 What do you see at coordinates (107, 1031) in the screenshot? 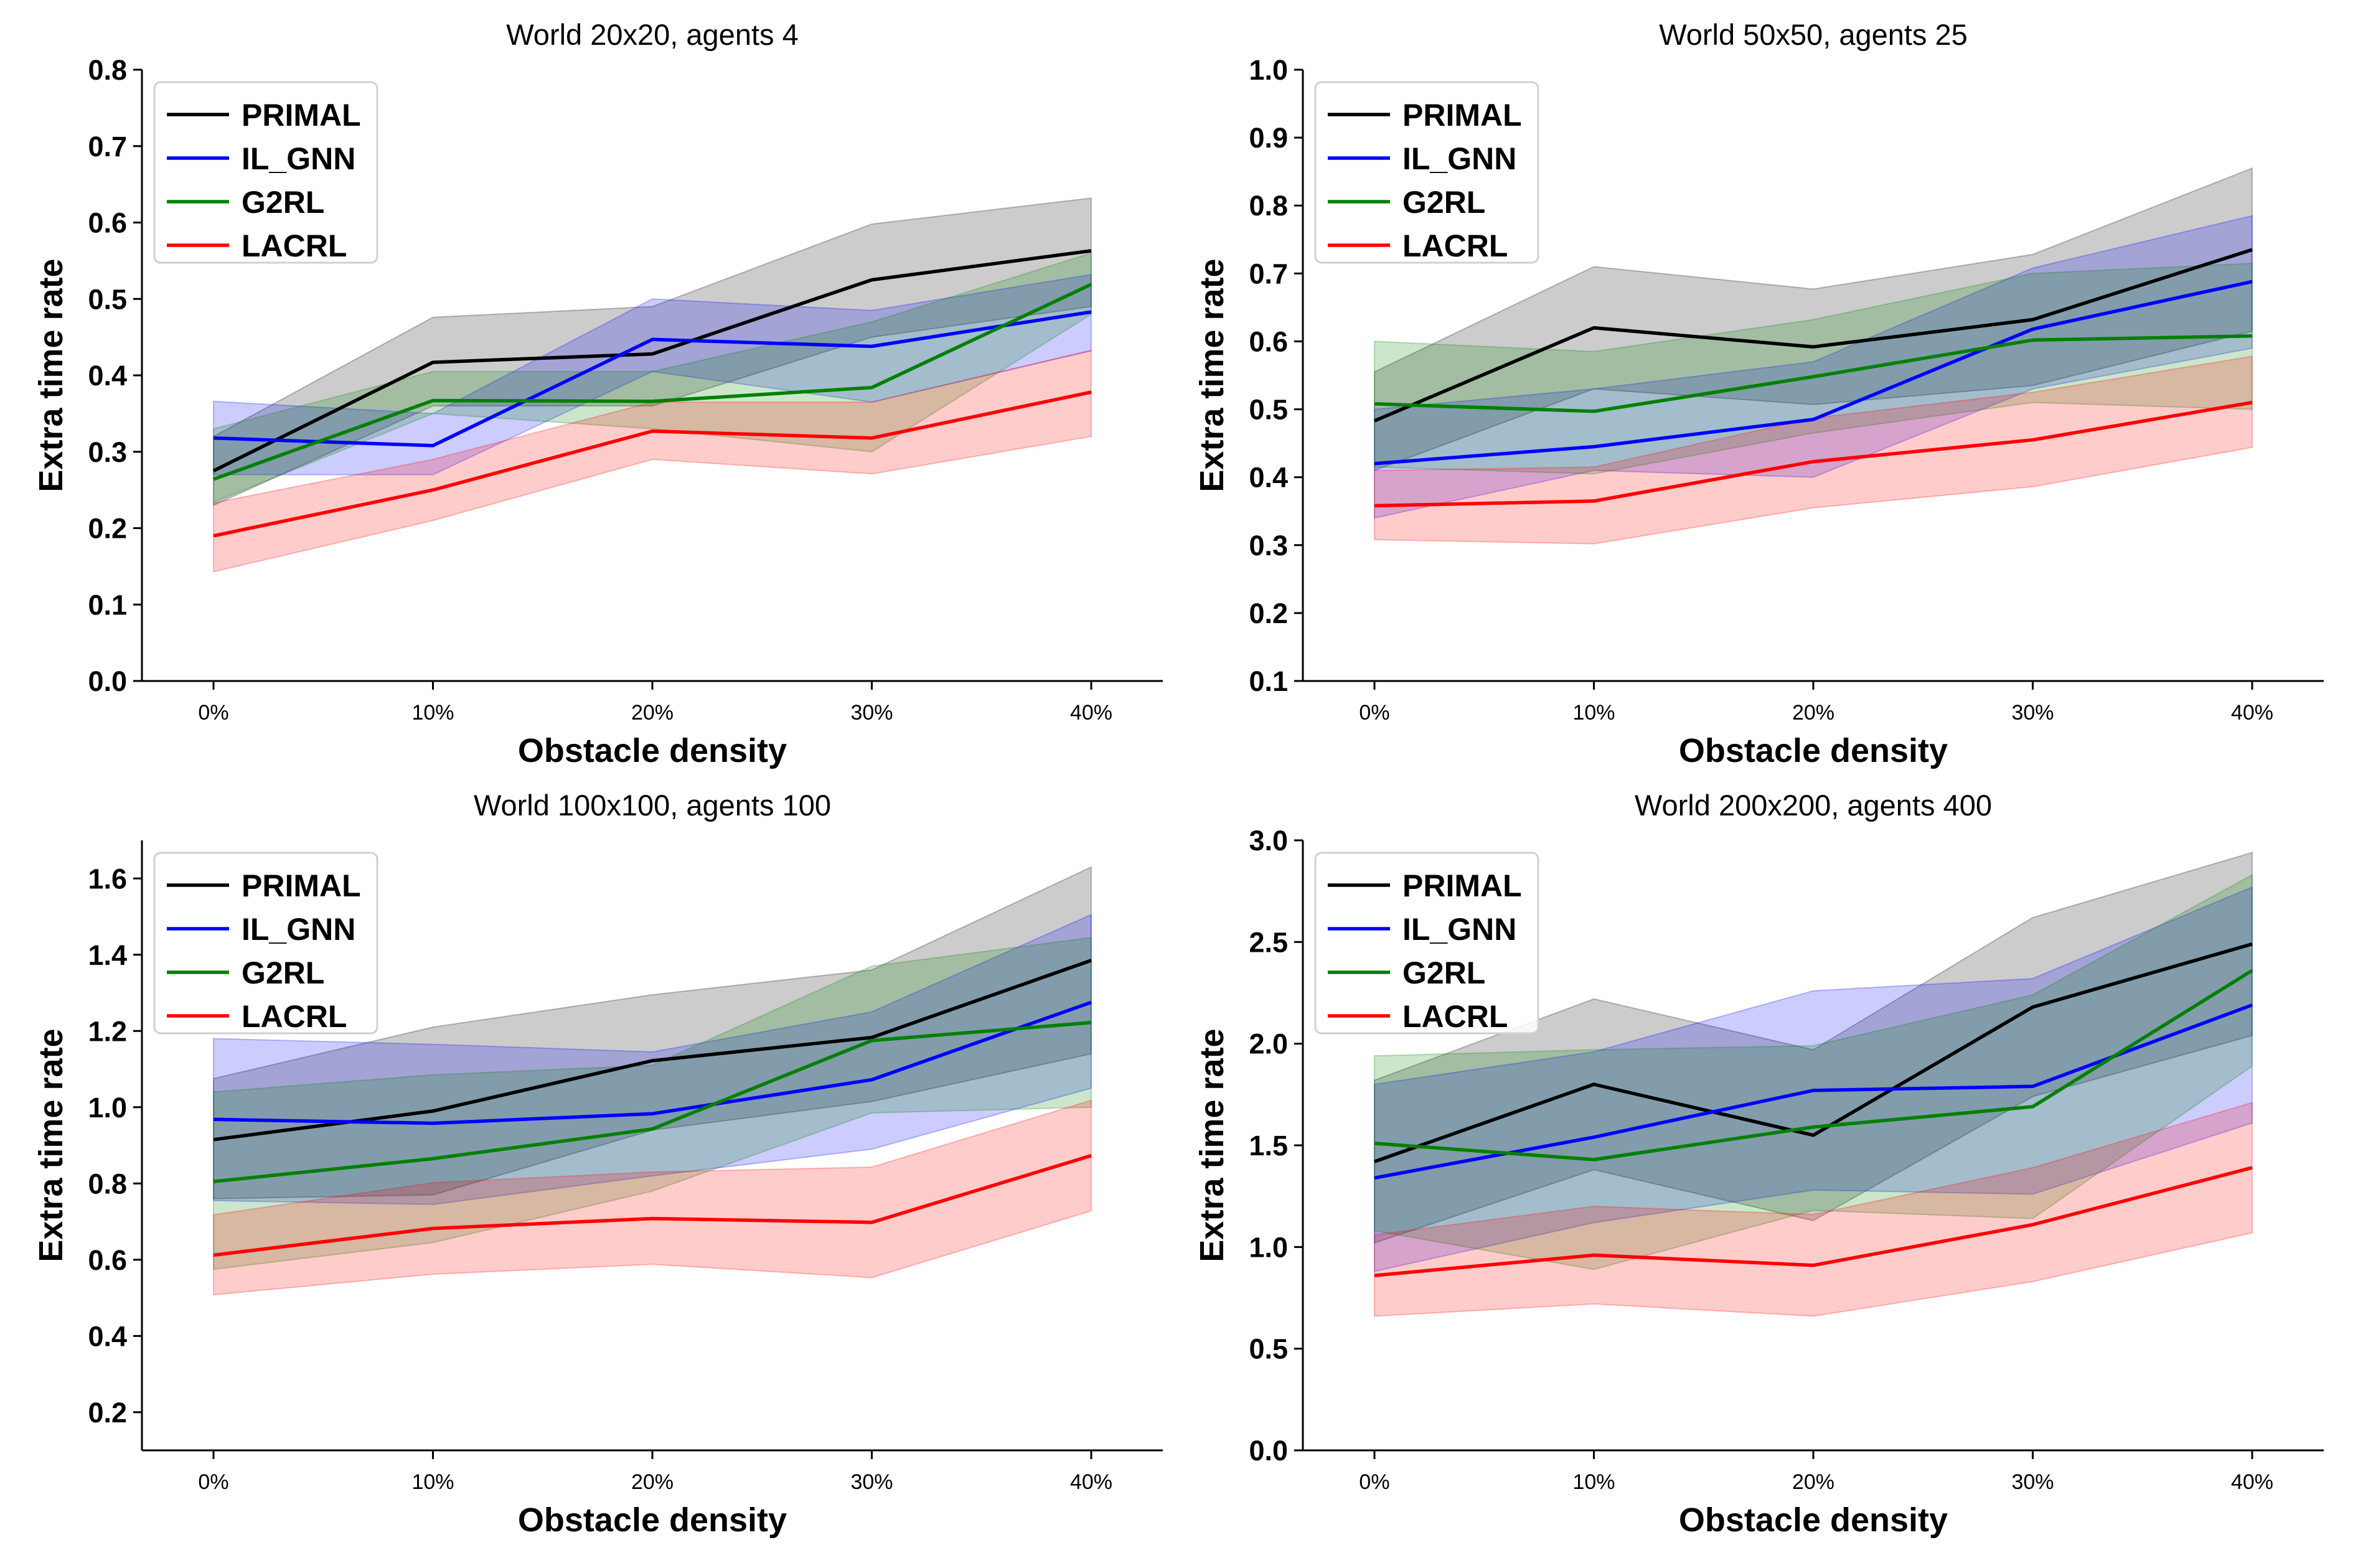
I see `y-tick-label: 1.2` at bounding box center [107, 1031].